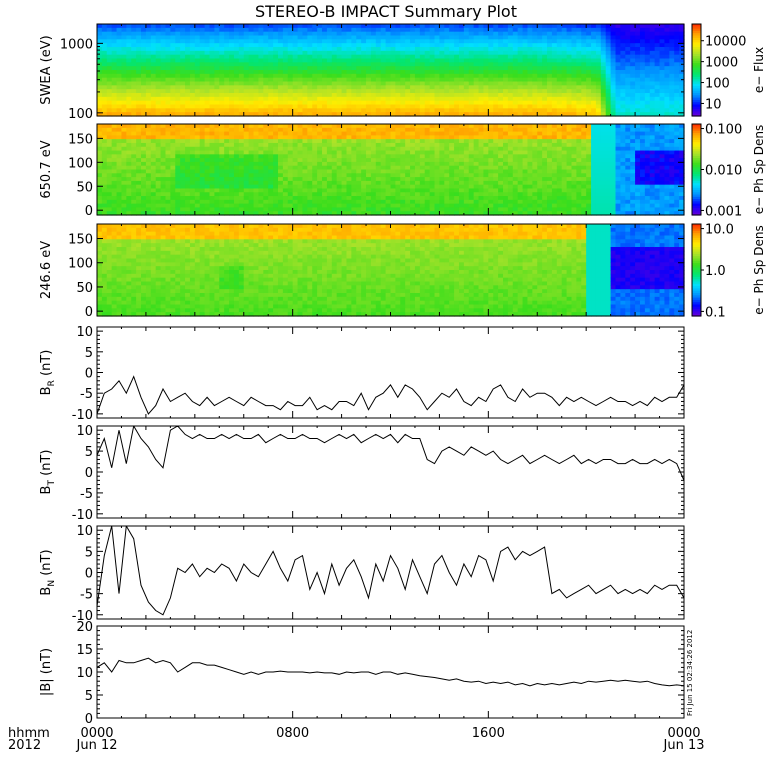 The width and height of the screenshot is (780, 780). Describe the element at coordinates (719, 230) in the screenshot. I see `colorbar-tick-label: 10.0` at that location.